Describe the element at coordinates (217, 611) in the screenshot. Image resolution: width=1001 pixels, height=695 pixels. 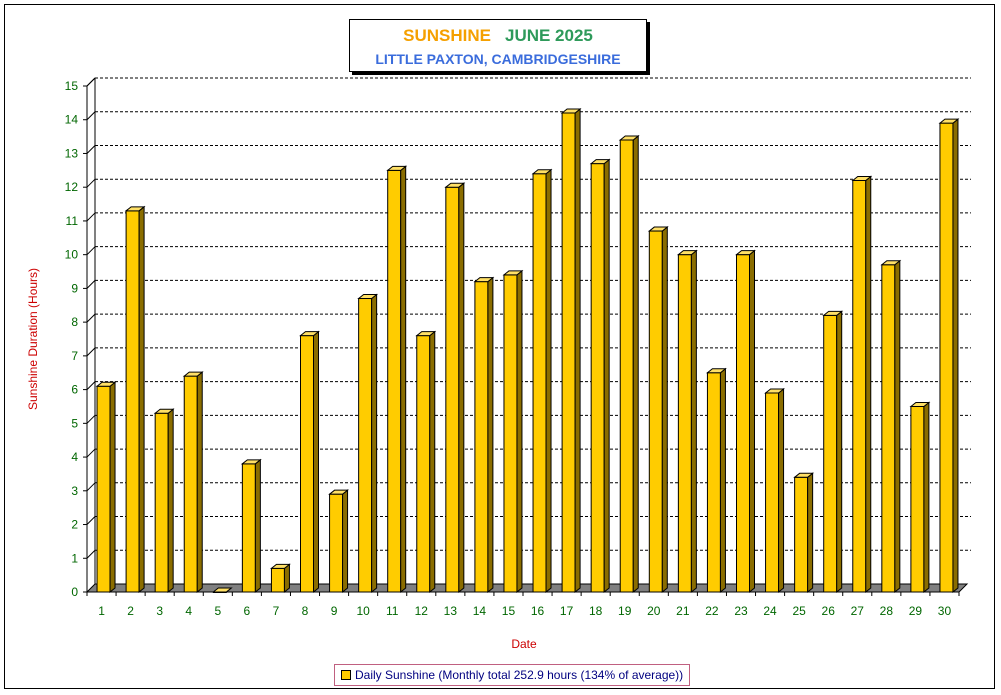
I see `x-tick-label: 5` at that location.